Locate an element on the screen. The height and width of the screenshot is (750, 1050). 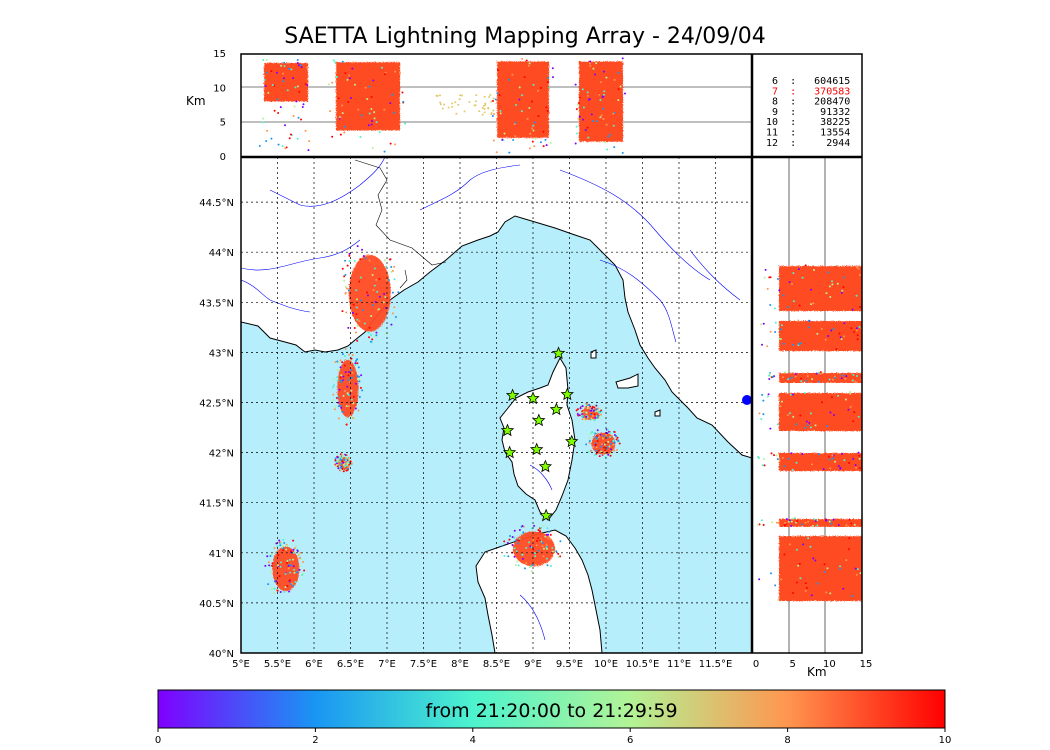
height-column is located at coordinates (367, 95).